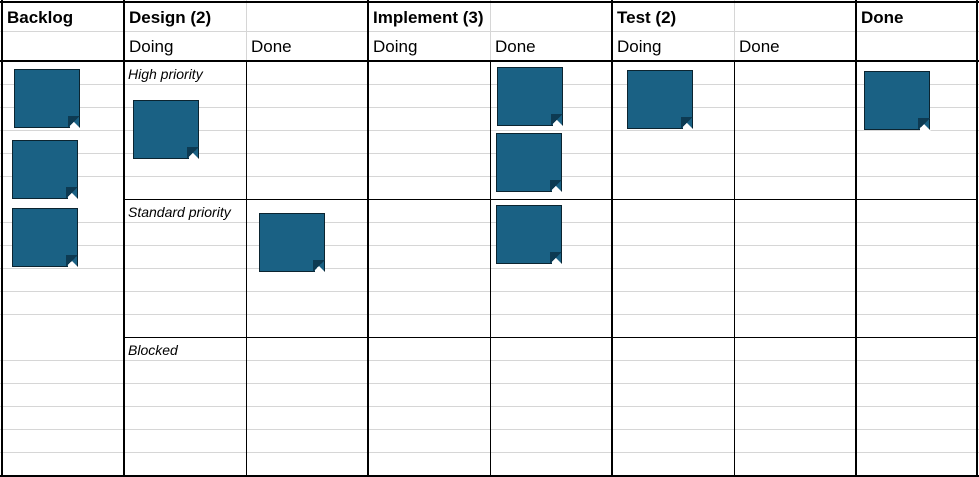 The width and height of the screenshot is (979, 477). I want to click on column-header-implement: Implement (3), so click(428, 17).